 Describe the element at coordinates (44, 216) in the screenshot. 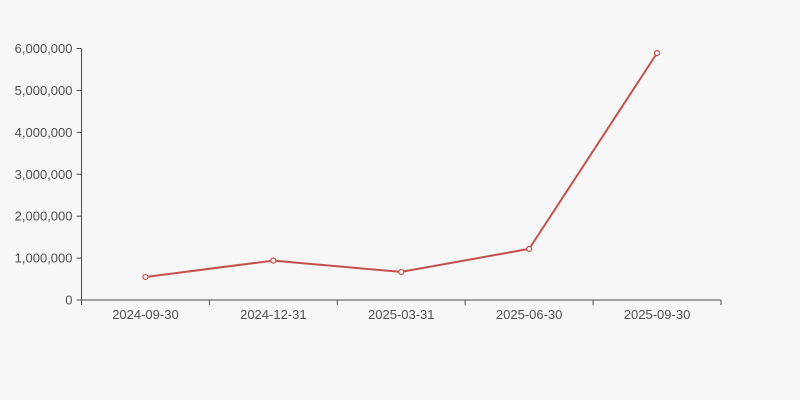

I see `y-axis-tick-label: 2,000,000` at that location.